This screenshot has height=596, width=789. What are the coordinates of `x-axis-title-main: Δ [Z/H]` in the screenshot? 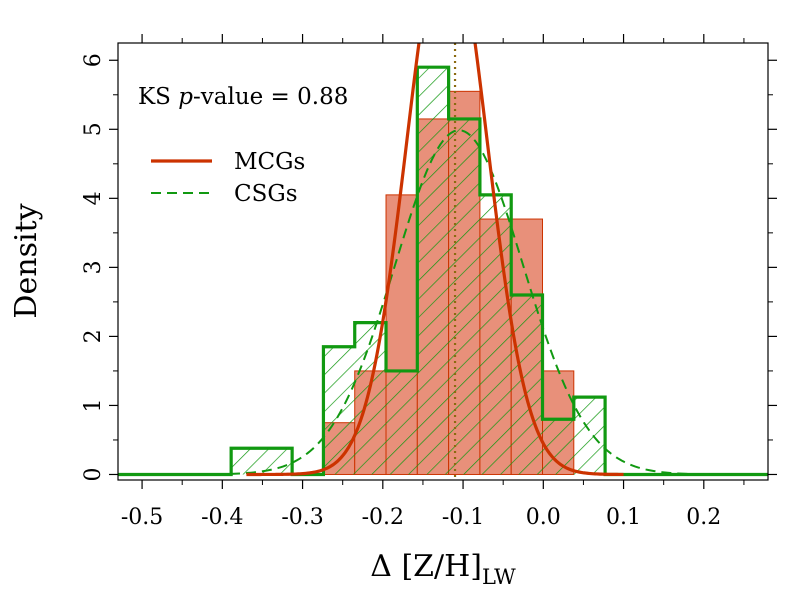 It's located at (426, 566).